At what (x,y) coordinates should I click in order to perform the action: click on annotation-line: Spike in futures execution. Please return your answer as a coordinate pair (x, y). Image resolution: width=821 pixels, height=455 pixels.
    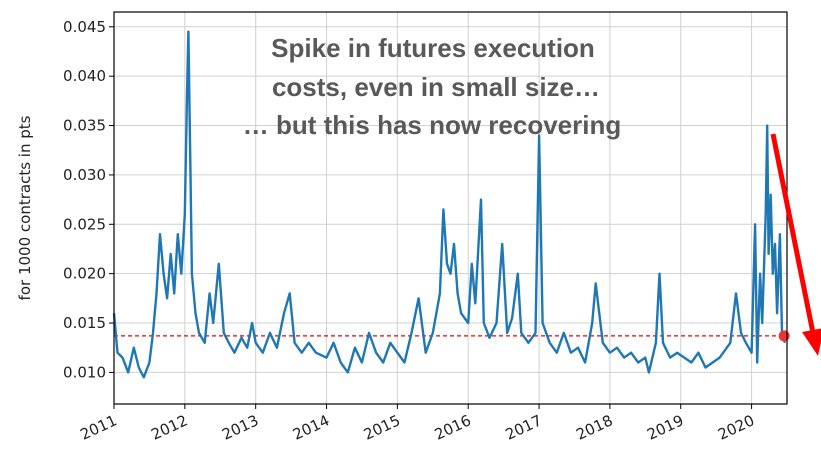
    Looking at the image, I should click on (433, 48).